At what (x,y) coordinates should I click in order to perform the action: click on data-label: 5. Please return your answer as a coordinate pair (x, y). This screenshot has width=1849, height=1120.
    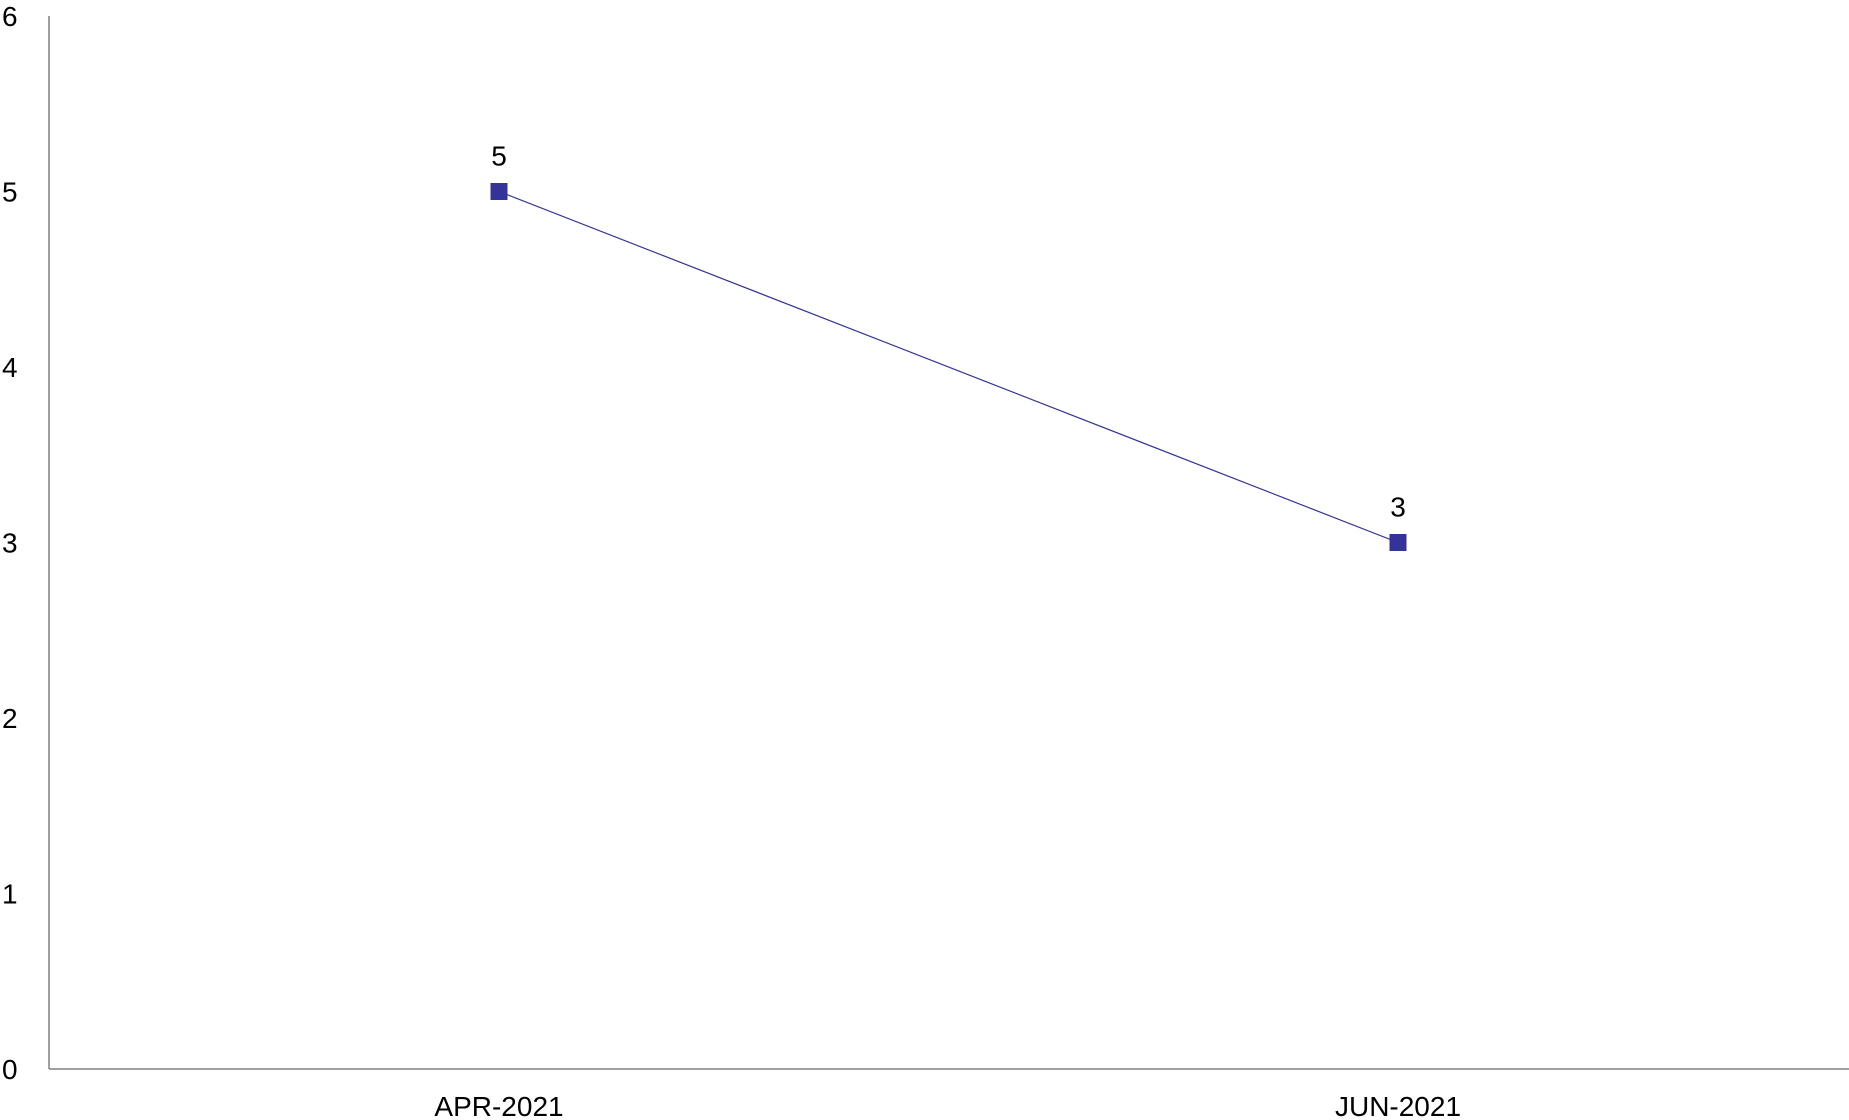
    Looking at the image, I should click on (499, 156).